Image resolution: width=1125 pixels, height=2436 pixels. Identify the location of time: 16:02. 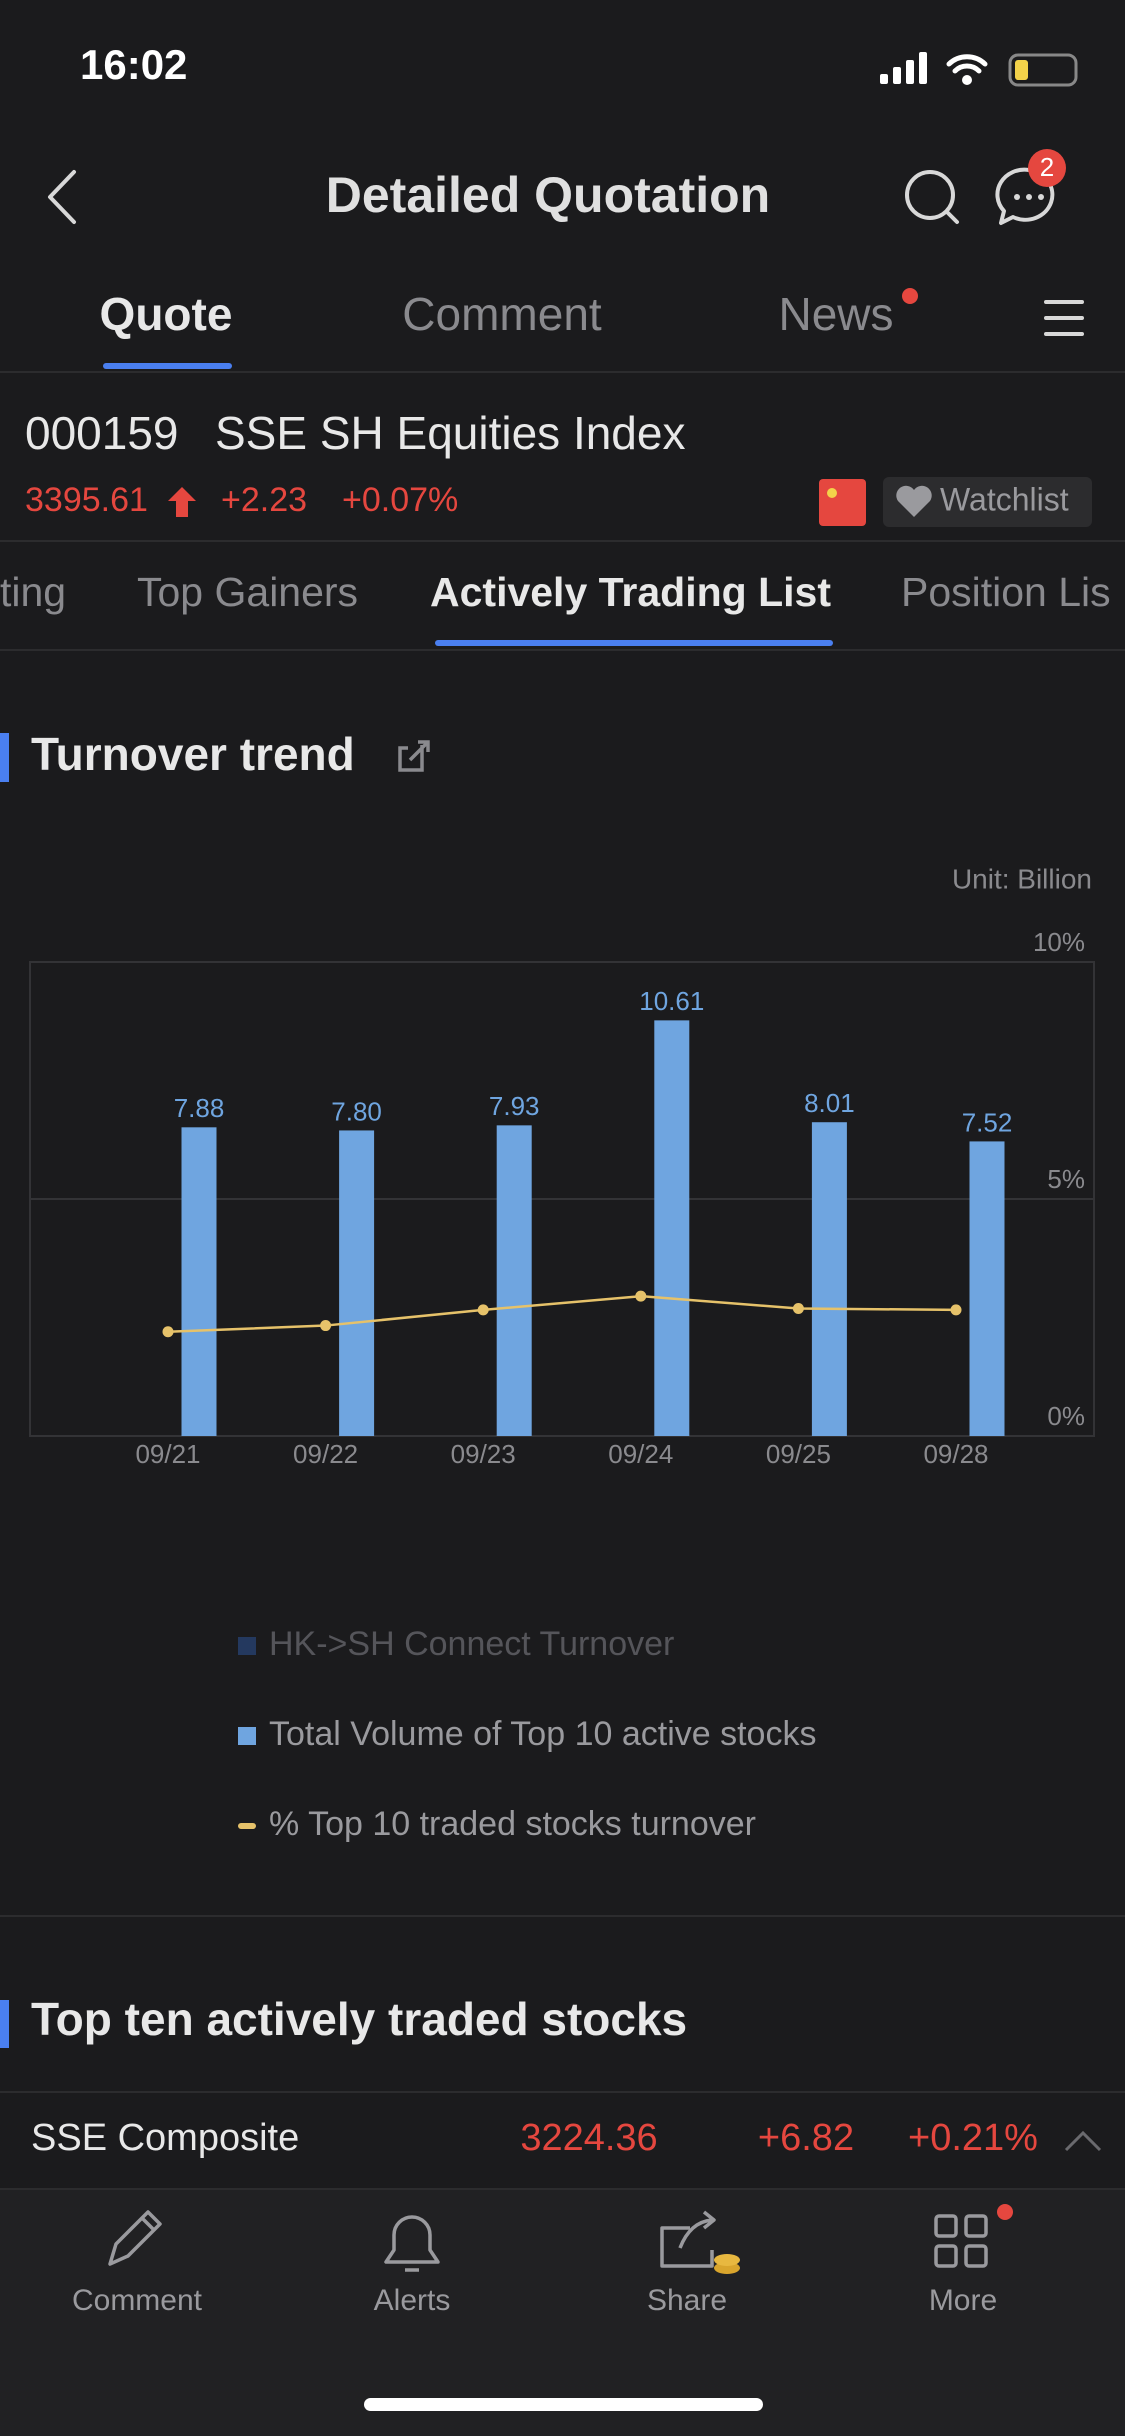
(133, 64).